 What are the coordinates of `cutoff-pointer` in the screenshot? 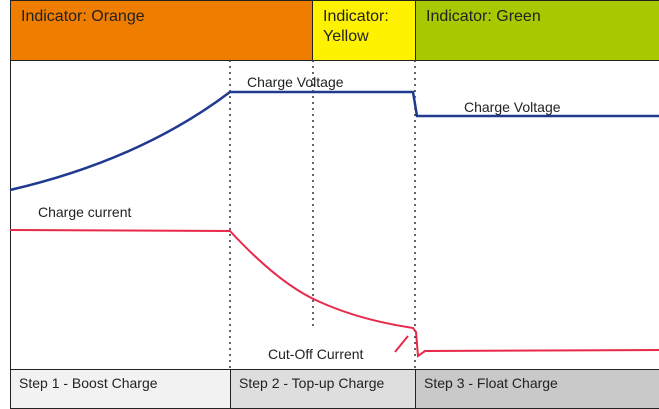 It's located at (401, 344).